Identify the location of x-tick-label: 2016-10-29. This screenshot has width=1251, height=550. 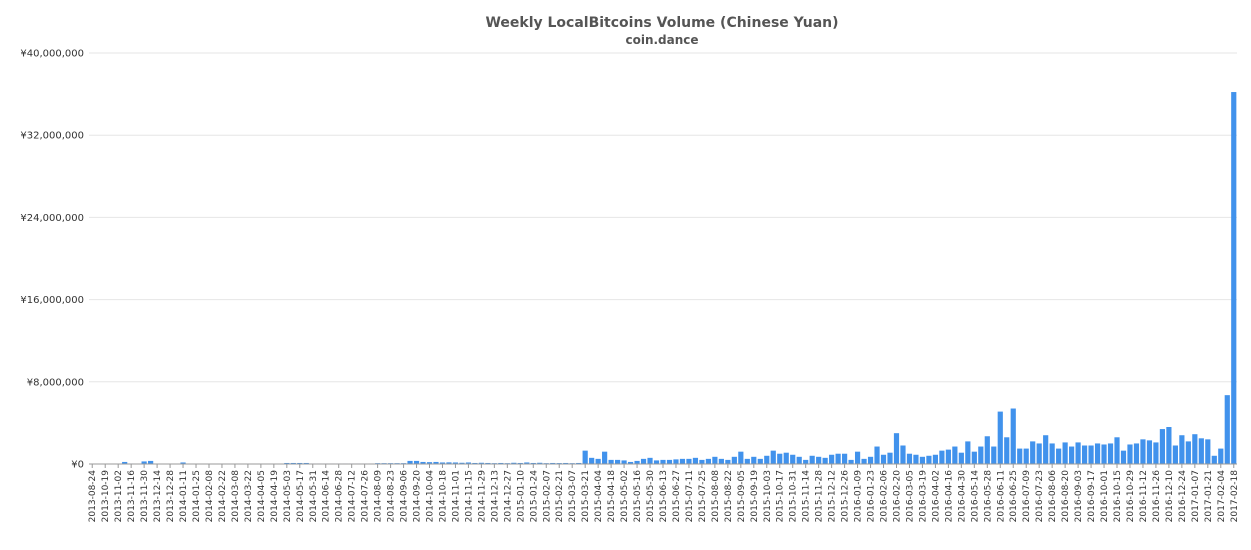
(1131, 496).